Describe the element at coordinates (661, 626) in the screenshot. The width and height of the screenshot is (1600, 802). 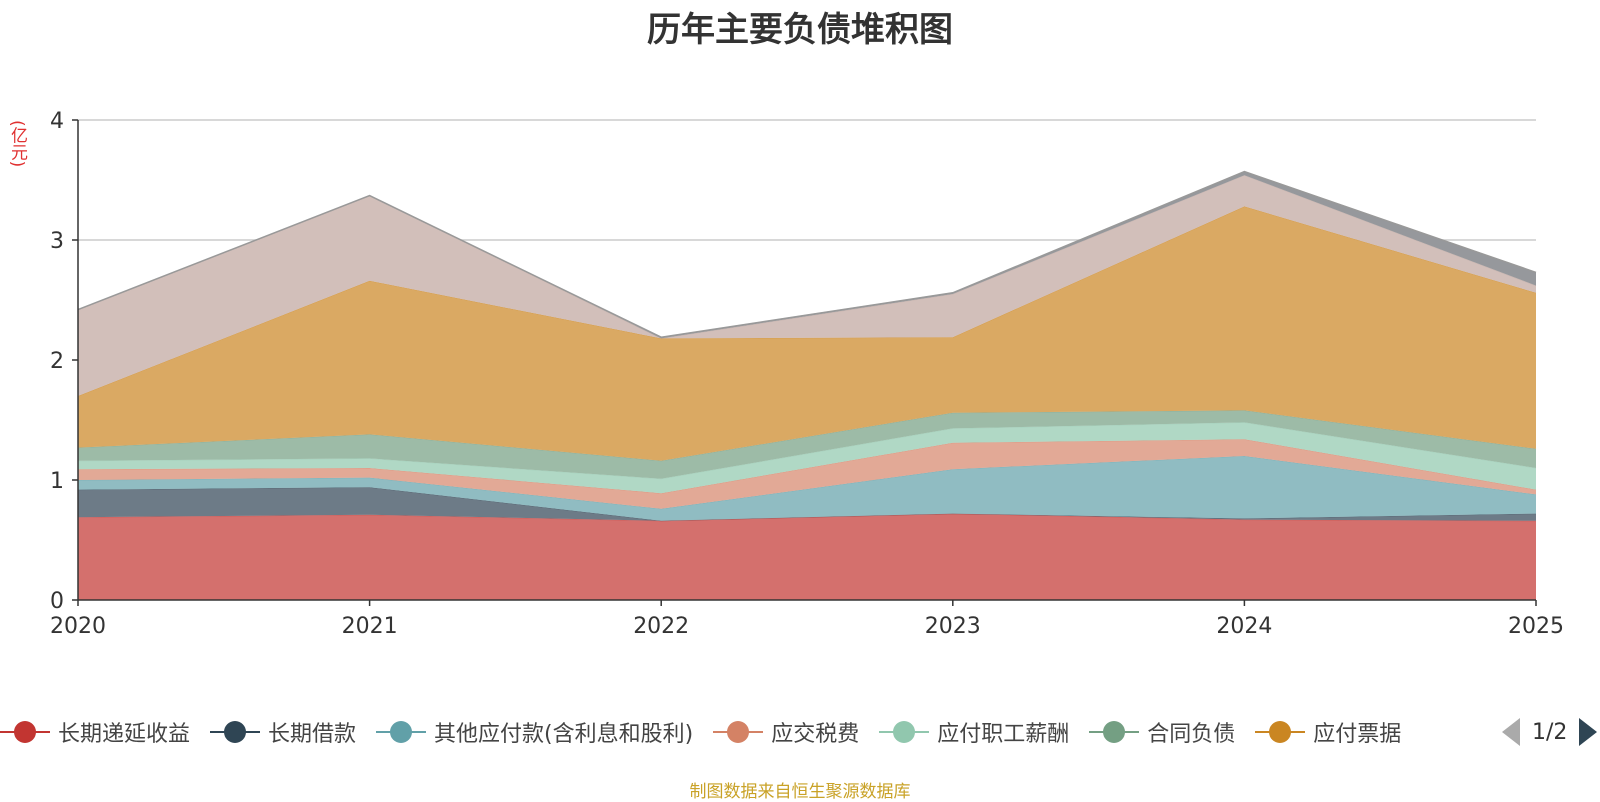
I see `x-tick-label: 2022` at that location.